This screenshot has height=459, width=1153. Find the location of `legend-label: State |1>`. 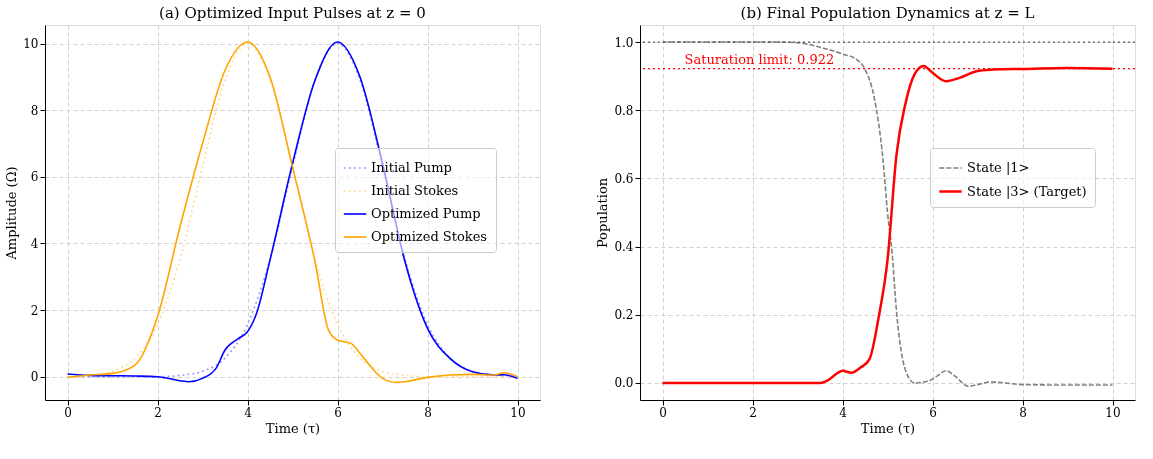

legend-label: State |1> is located at coordinates (998, 167).